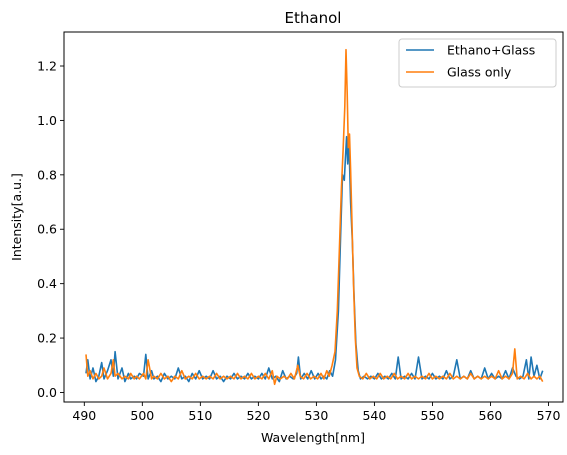 The height and width of the screenshot is (455, 567). Describe the element at coordinates (313, 437) in the screenshot. I see `x-axis-label: Wavelength[nm]` at that location.